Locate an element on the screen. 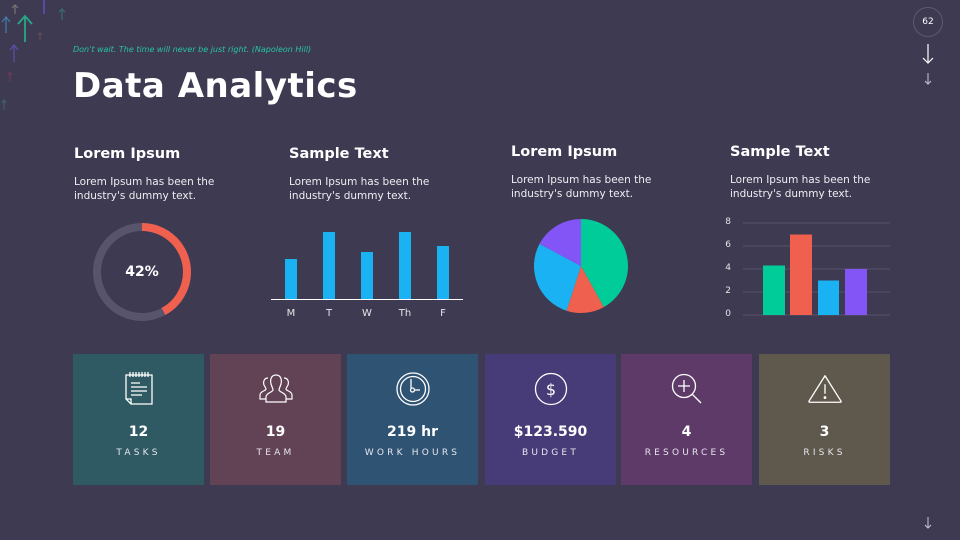  donut-chart: 42% is located at coordinates (142, 272).